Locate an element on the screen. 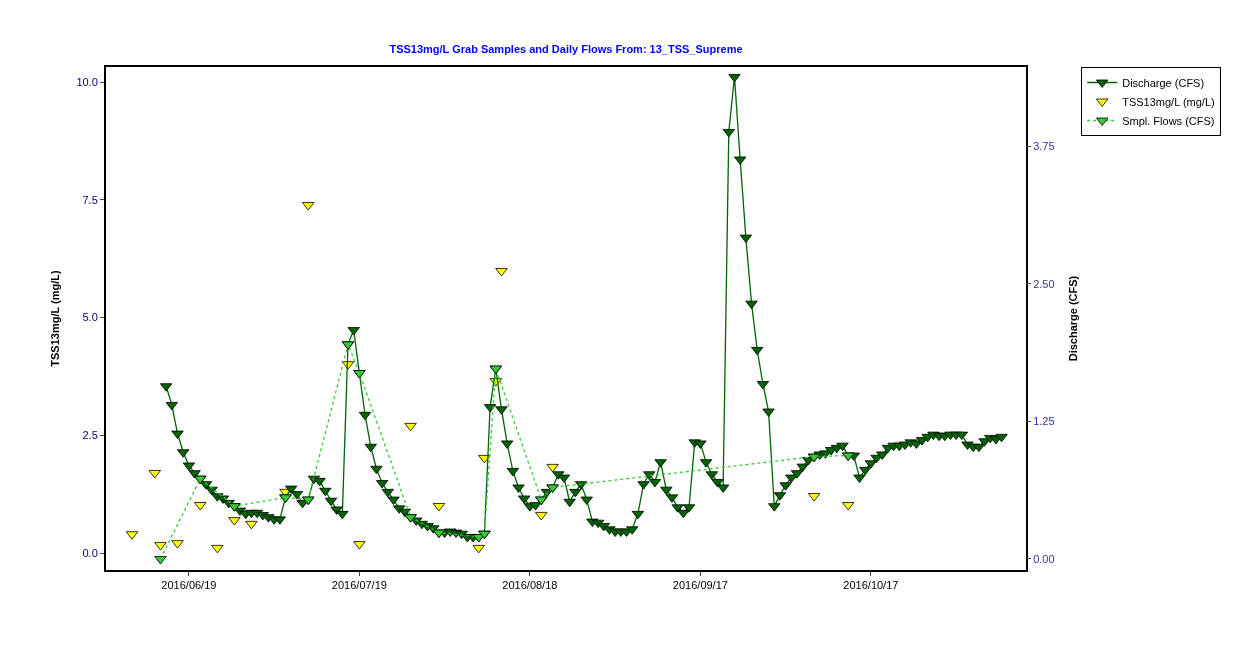  y2-tick-label: 1.25 is located at coordinates (1044, 421).